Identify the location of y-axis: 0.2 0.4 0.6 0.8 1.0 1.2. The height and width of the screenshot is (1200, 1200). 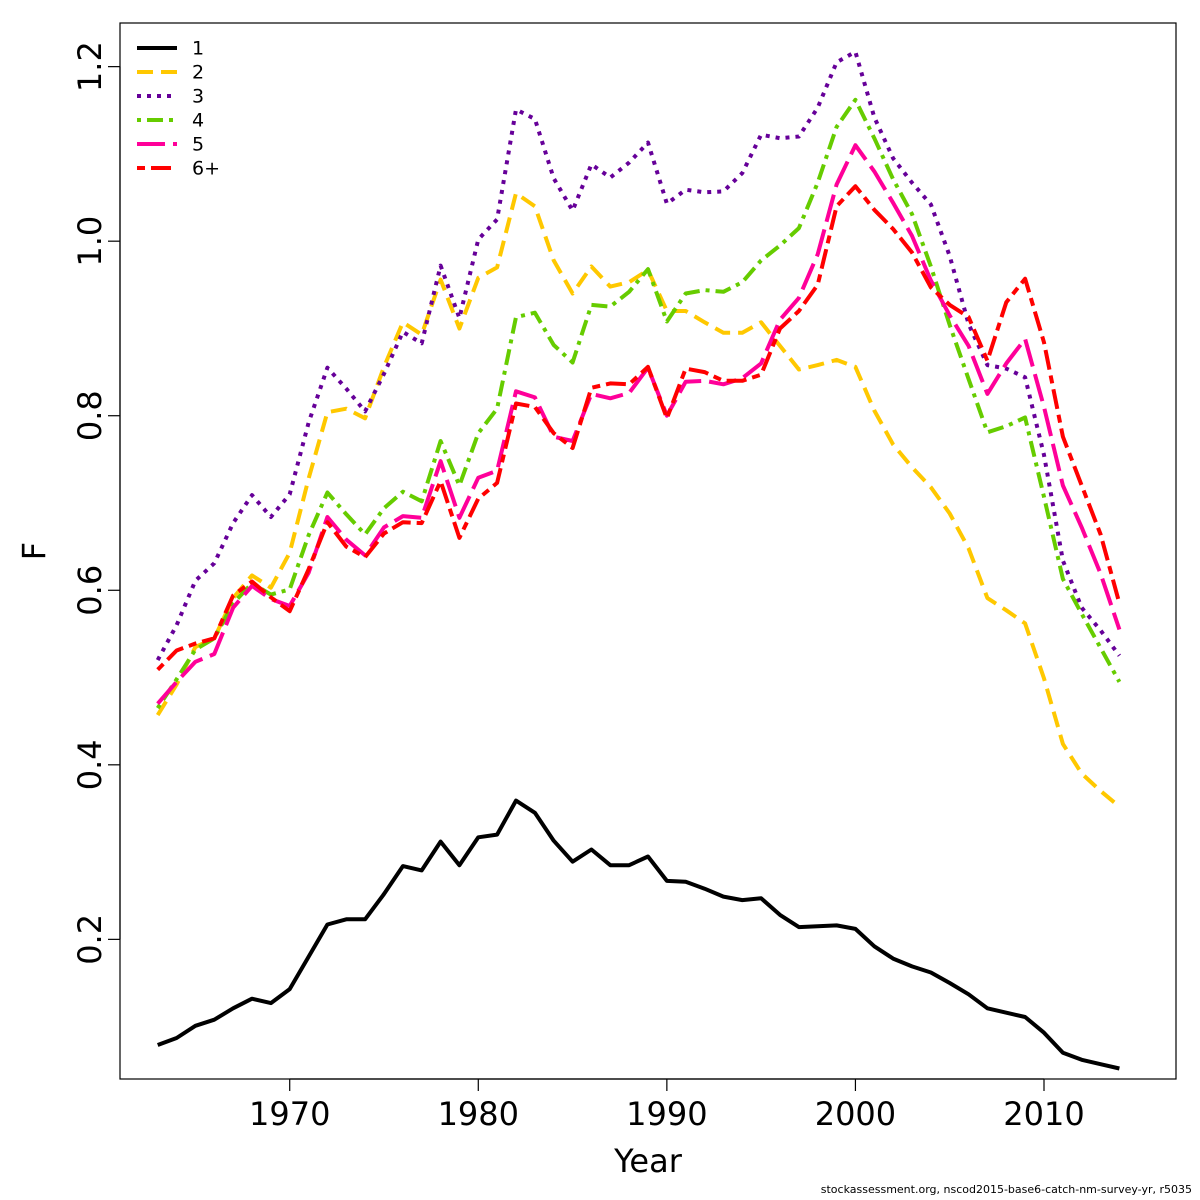
(96, 503).